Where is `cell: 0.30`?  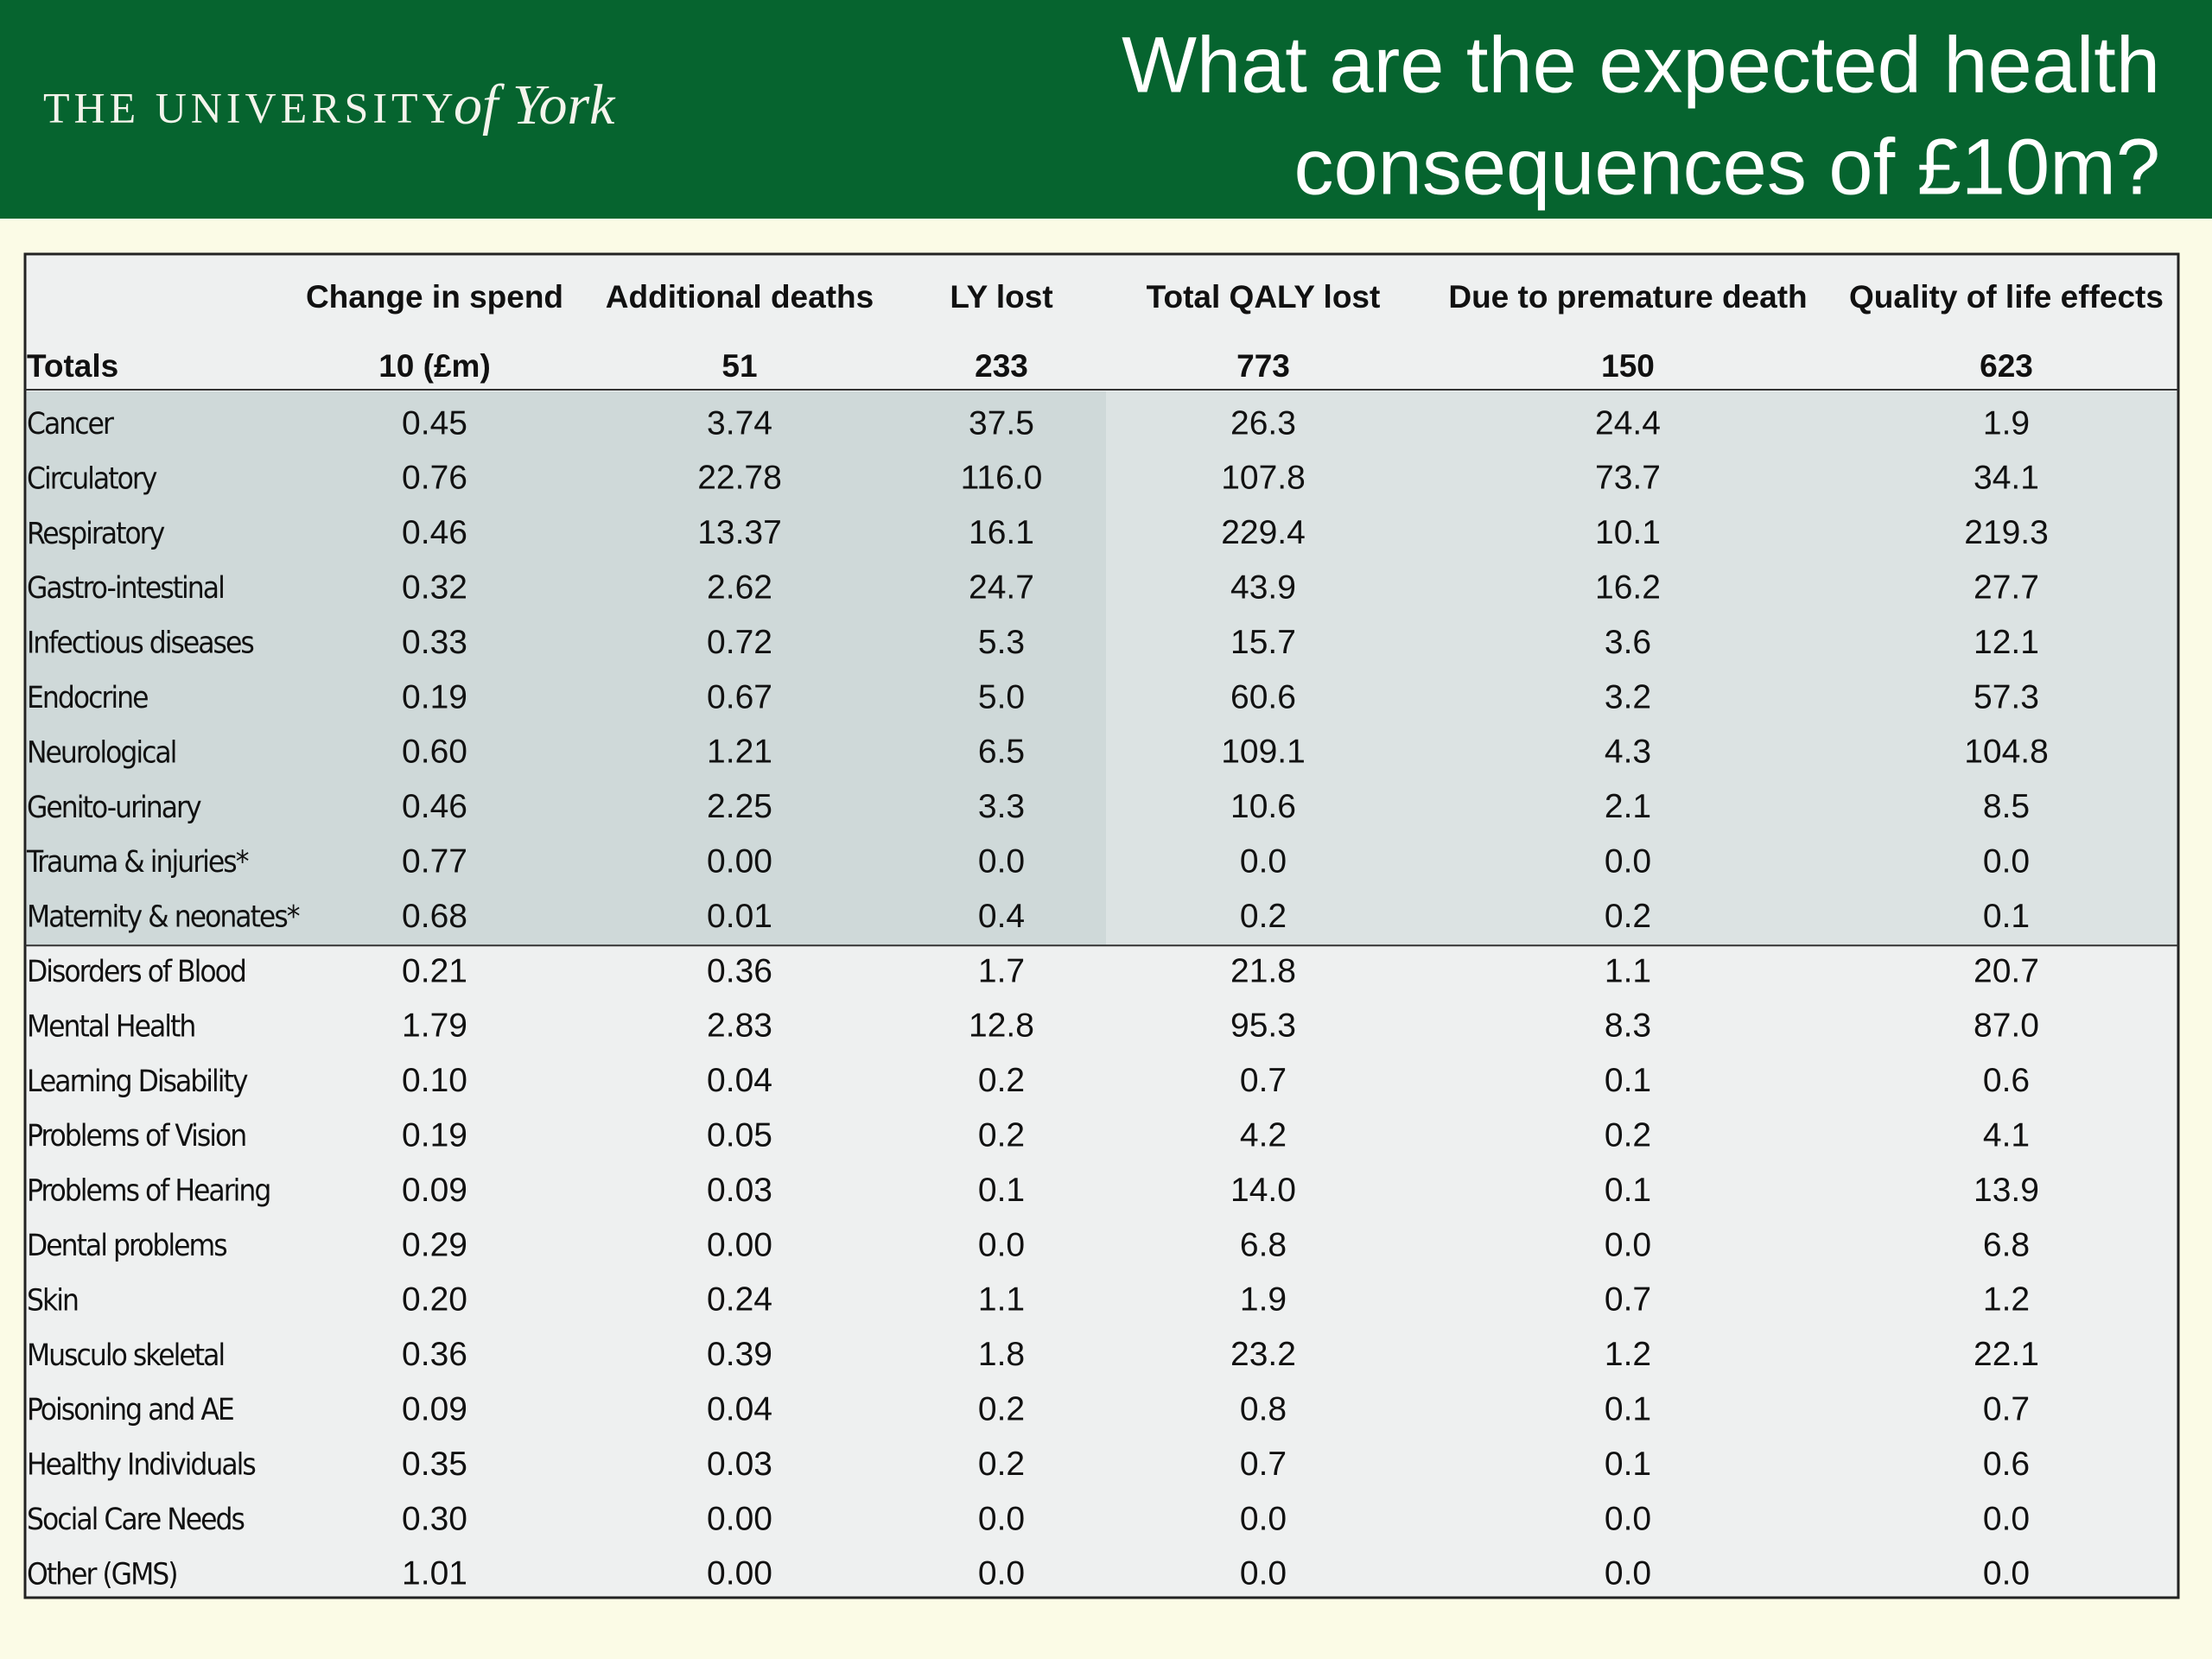
cell: 0.30 is located at coordinates (434, 1518).